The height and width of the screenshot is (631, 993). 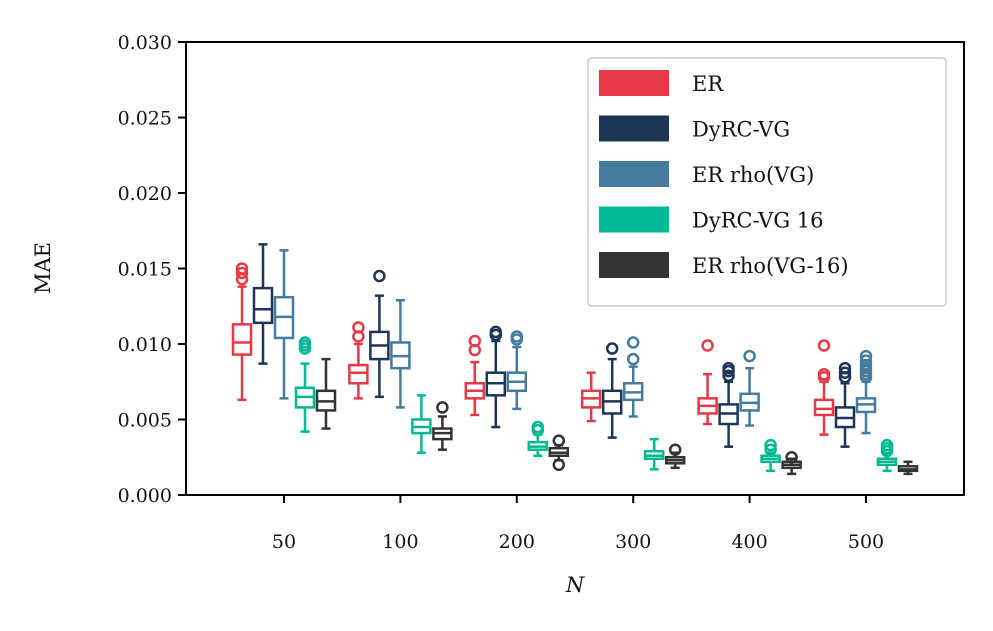 What do you see at coordinates (575, 585) in the screenshot?
I see `x-axis-label: N` at bounding box center [575, 585].